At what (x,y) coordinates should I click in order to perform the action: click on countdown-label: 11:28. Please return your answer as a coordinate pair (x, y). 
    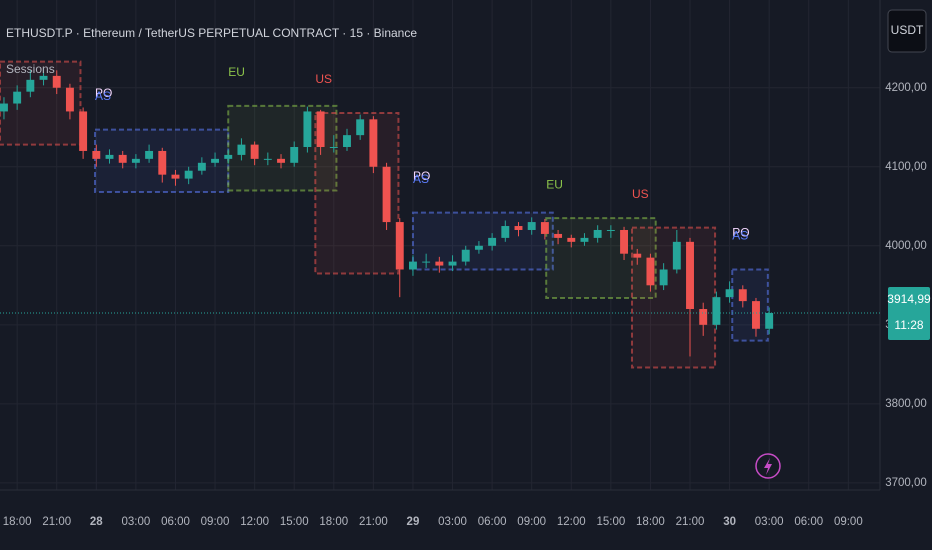
    Looking at the image, I should click on (908, 325).